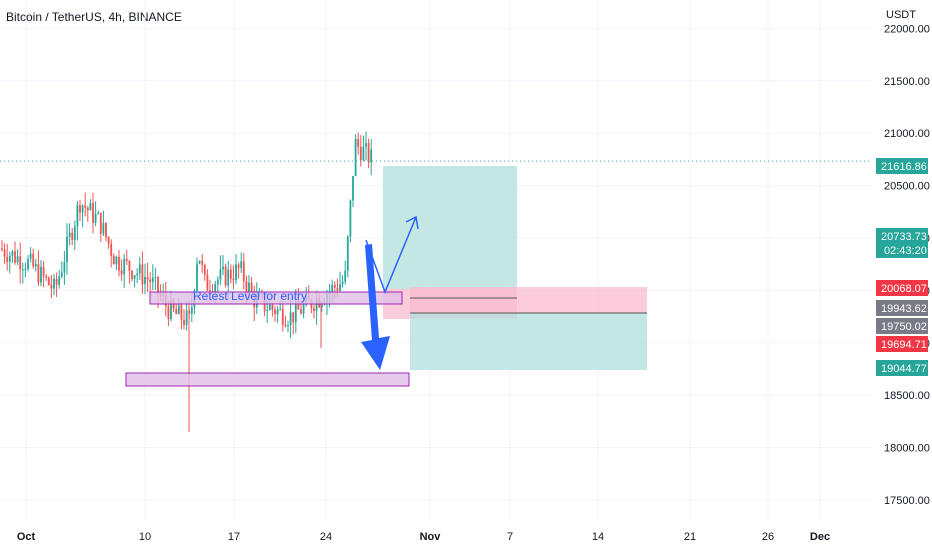  I want to click on price-tag-label: 19750.02, so click(904, 327).